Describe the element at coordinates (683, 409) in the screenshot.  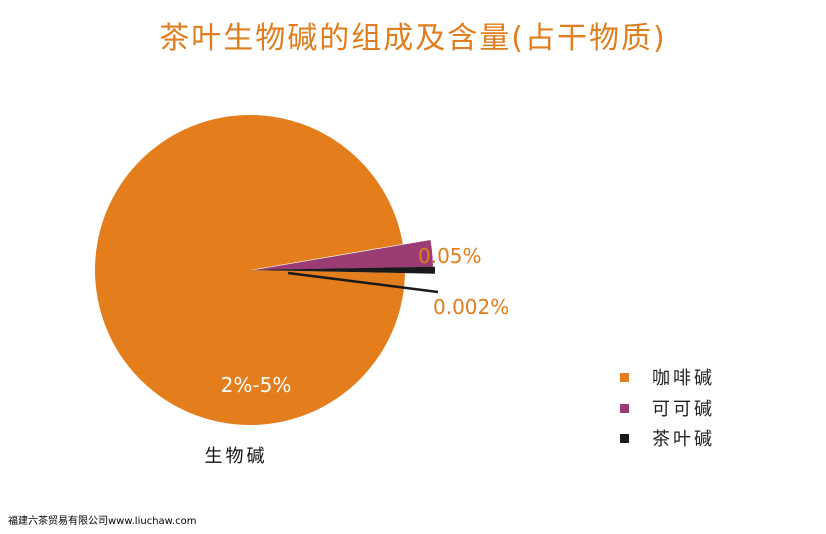
I see `legend-label-theobromine: 可可碱` at that location.